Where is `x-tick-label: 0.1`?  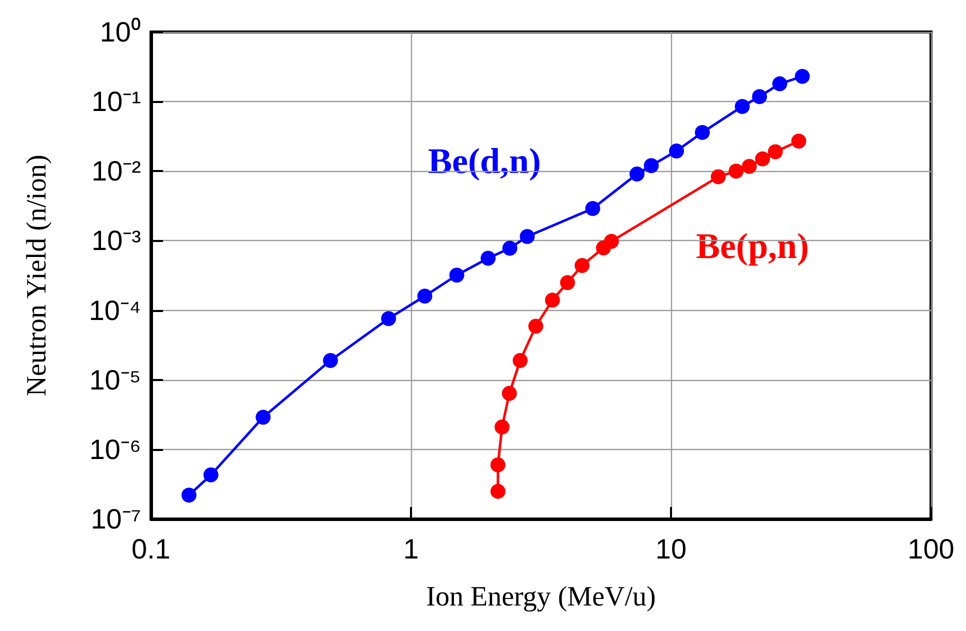 x-tick-label: 0.1 is located at coordinates (151, 549).